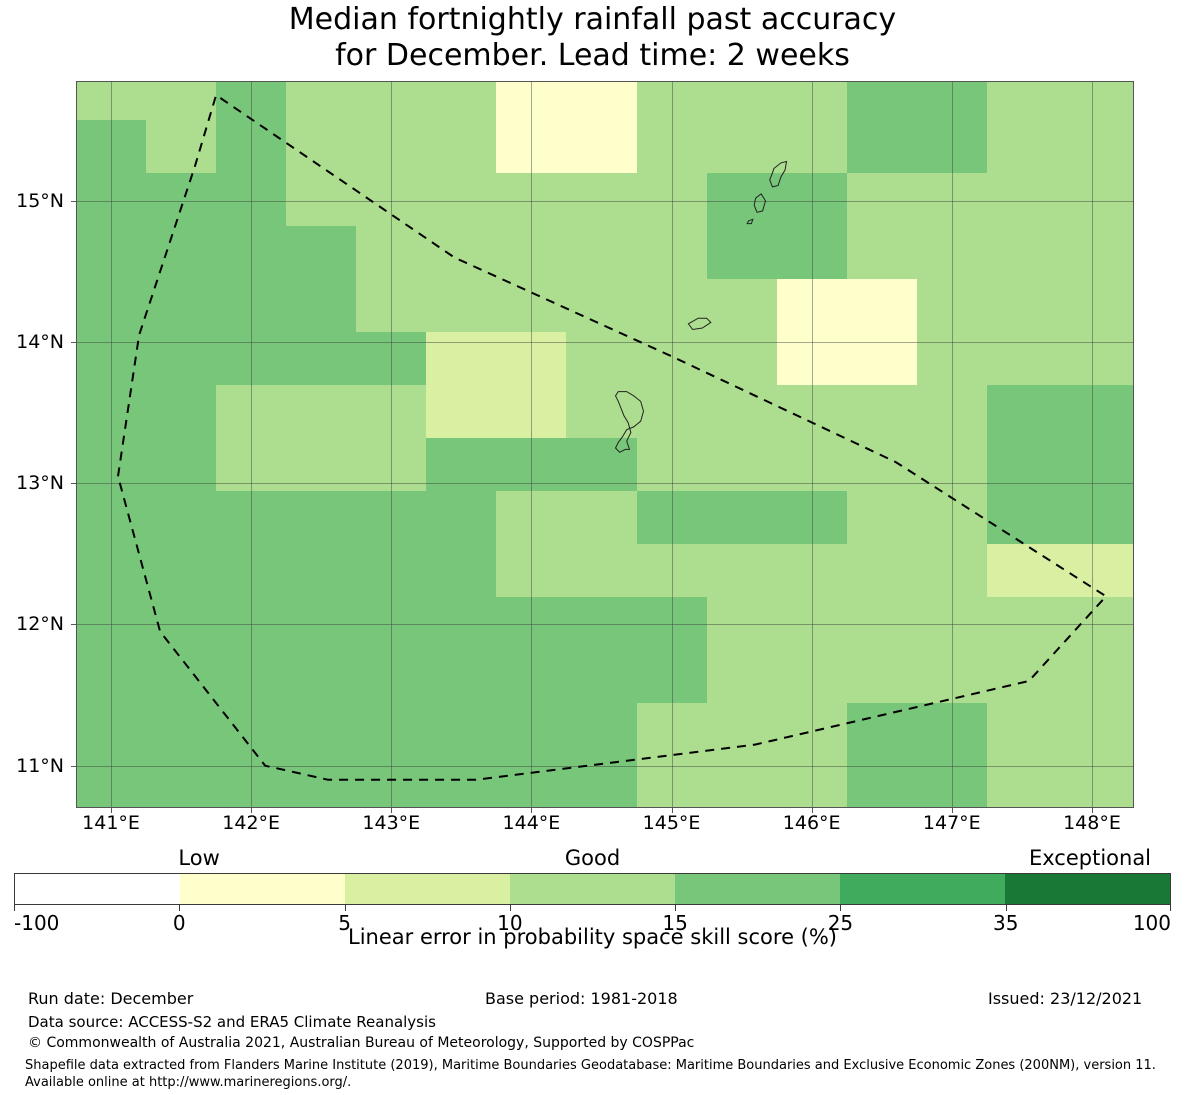 The image size is (1185, 1095). What do you see at coordinates (1151, 923) in the screenshot?
I see `colorbar-tick-label: 100` at bounding box center [1151, 923].